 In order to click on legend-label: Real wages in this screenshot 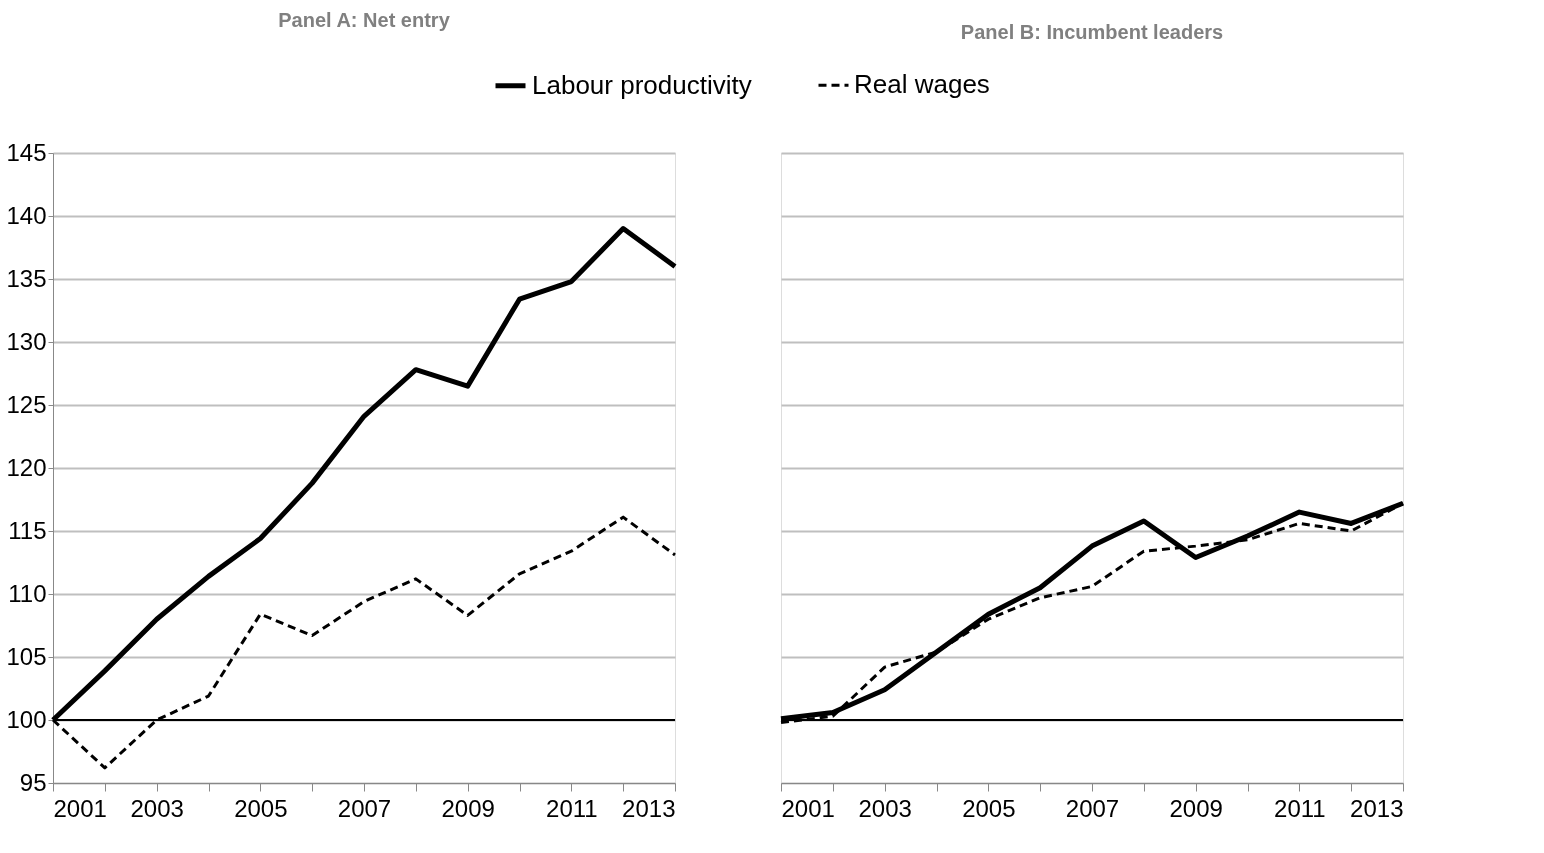, I will do `click(922, 84)`.